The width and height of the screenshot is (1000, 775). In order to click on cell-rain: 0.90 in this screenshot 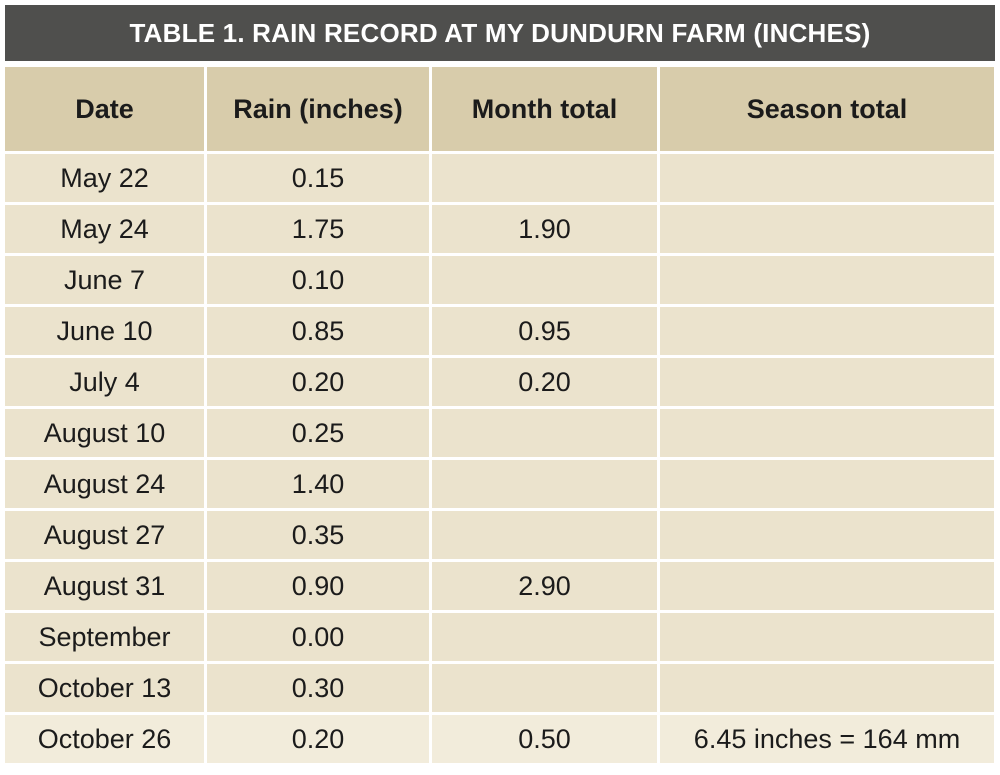, I will do `click(318, 586)`.